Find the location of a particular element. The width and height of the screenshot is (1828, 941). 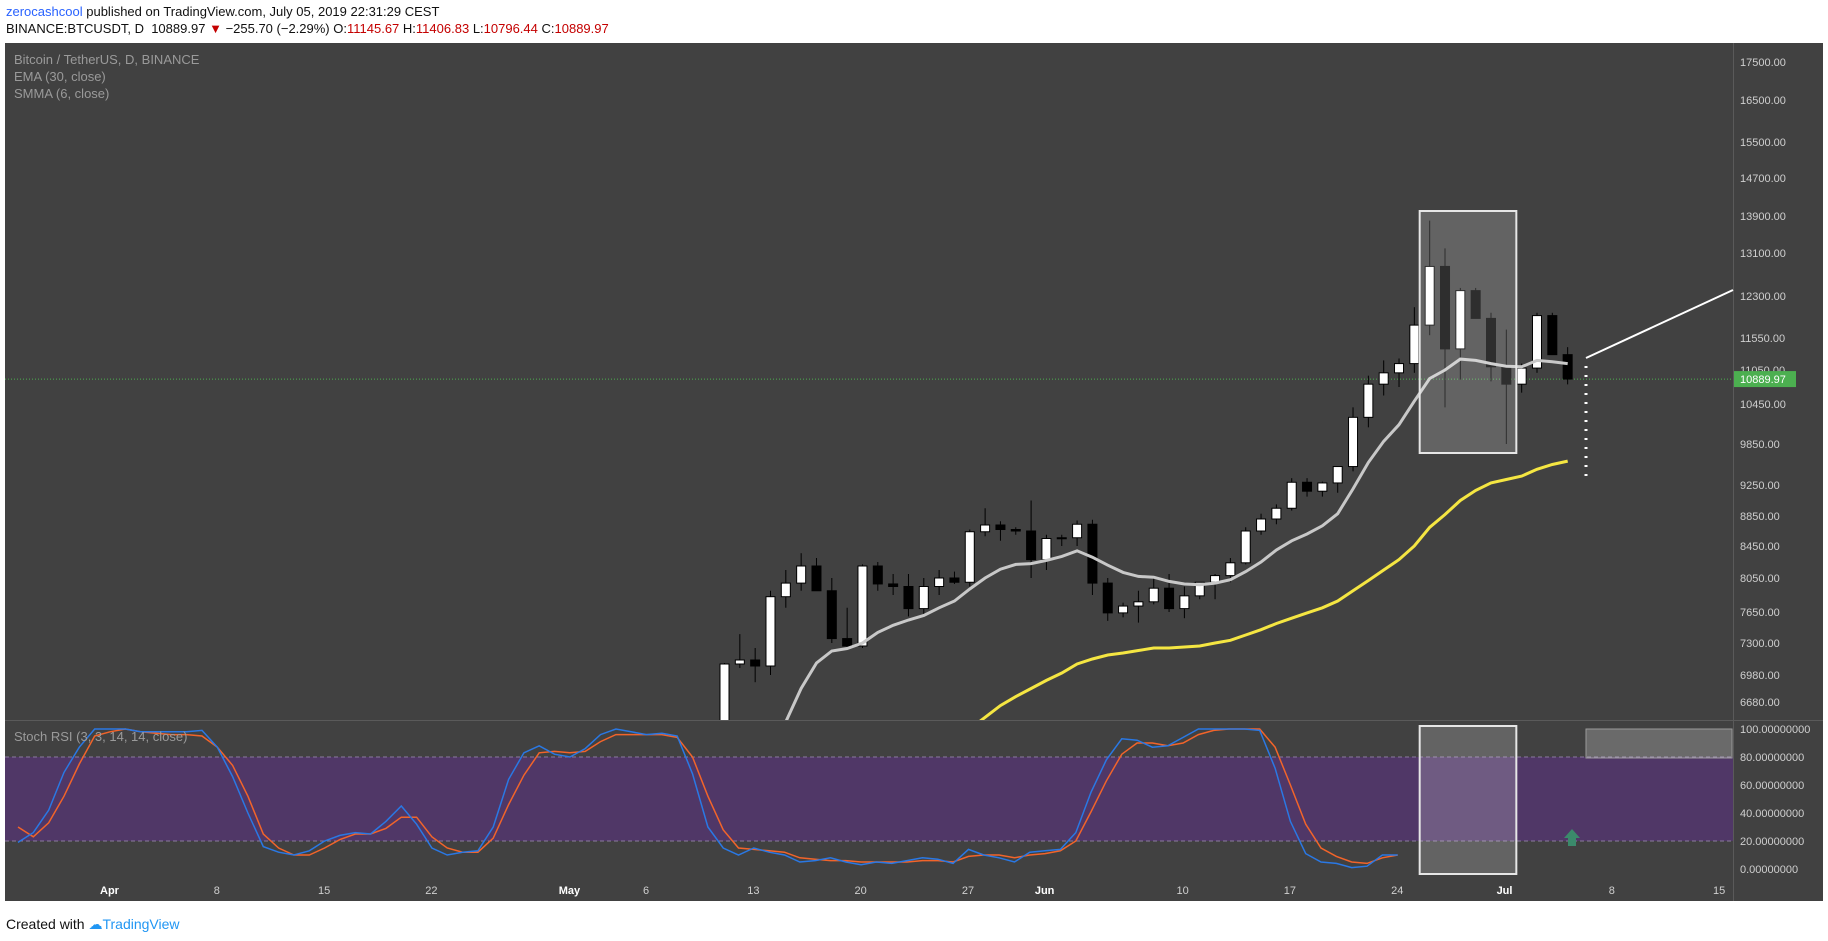

price-axis is located at coordinates (1778, 459).